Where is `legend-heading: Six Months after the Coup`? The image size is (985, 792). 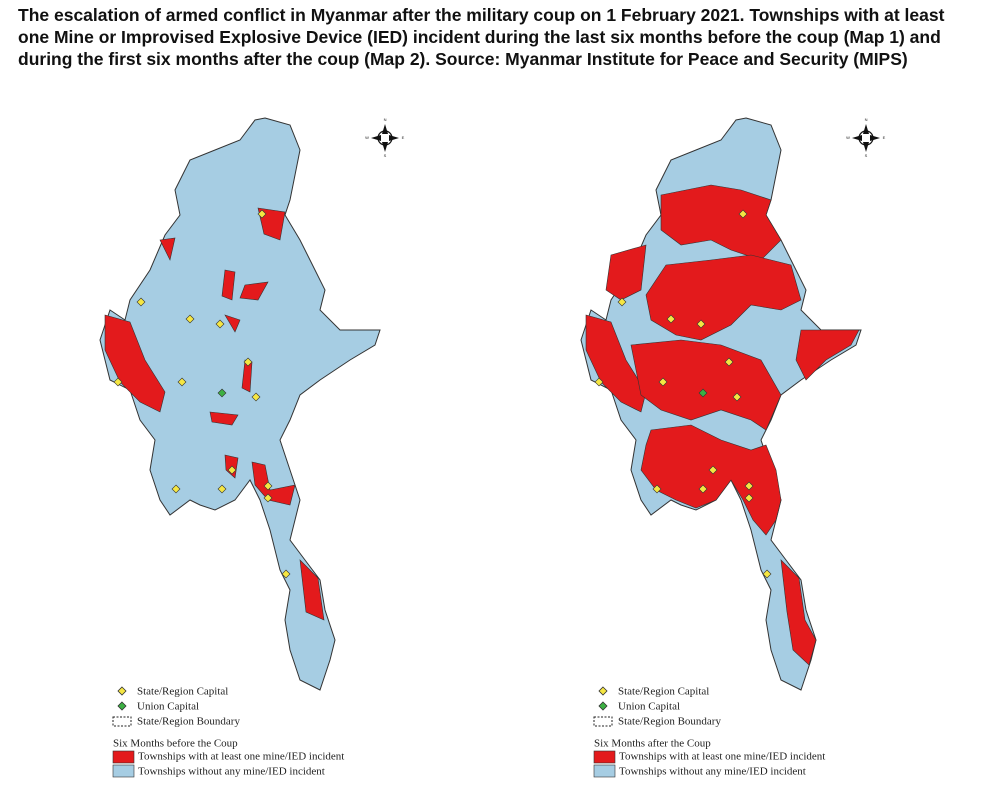
legend-heading: Six Months after the Coup is located at coordinates (652, 744).